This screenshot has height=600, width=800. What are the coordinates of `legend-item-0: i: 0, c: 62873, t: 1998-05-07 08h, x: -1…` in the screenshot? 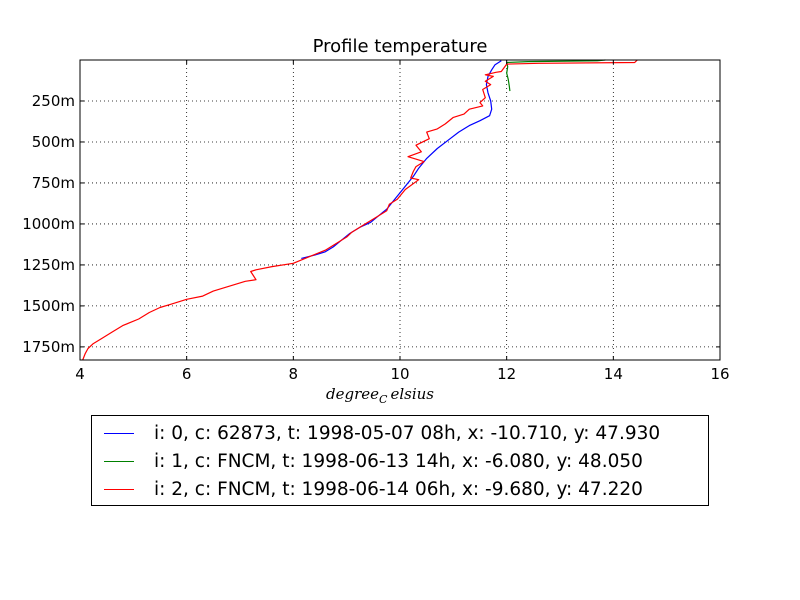 It's located at (382, 433).